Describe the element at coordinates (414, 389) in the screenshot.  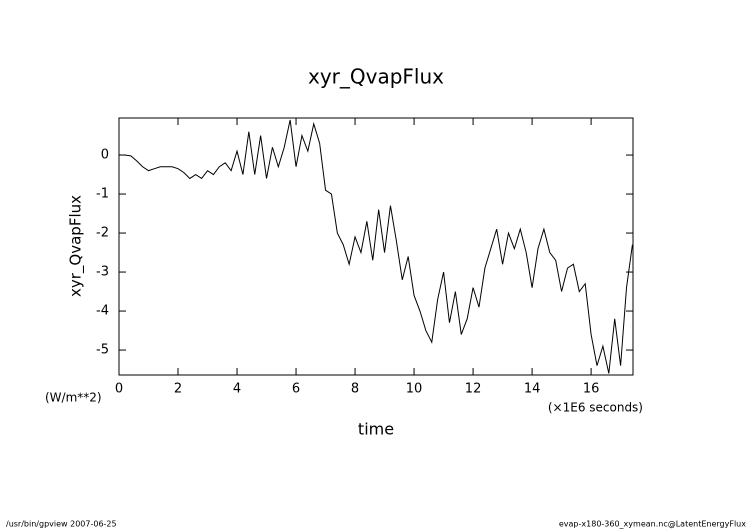
I see `x-tick-label: 10` at that location.